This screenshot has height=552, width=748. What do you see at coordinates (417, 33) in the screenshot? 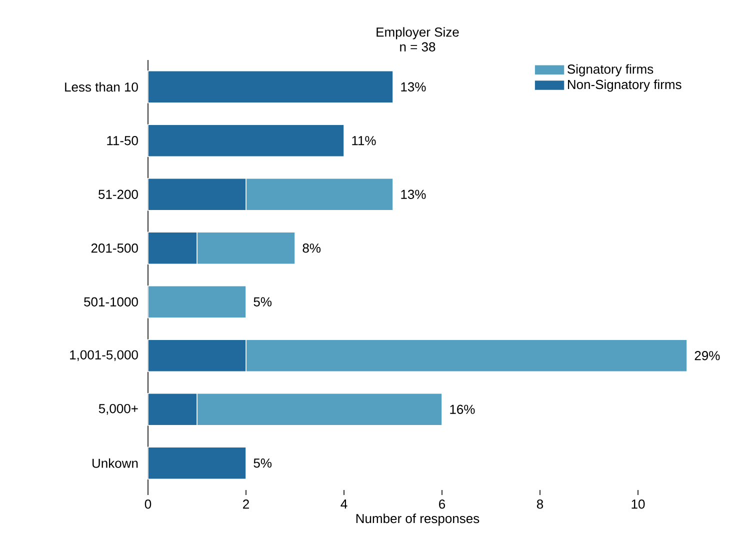
I see `chart-title: Employer Size` at bounding box center [417, 33].